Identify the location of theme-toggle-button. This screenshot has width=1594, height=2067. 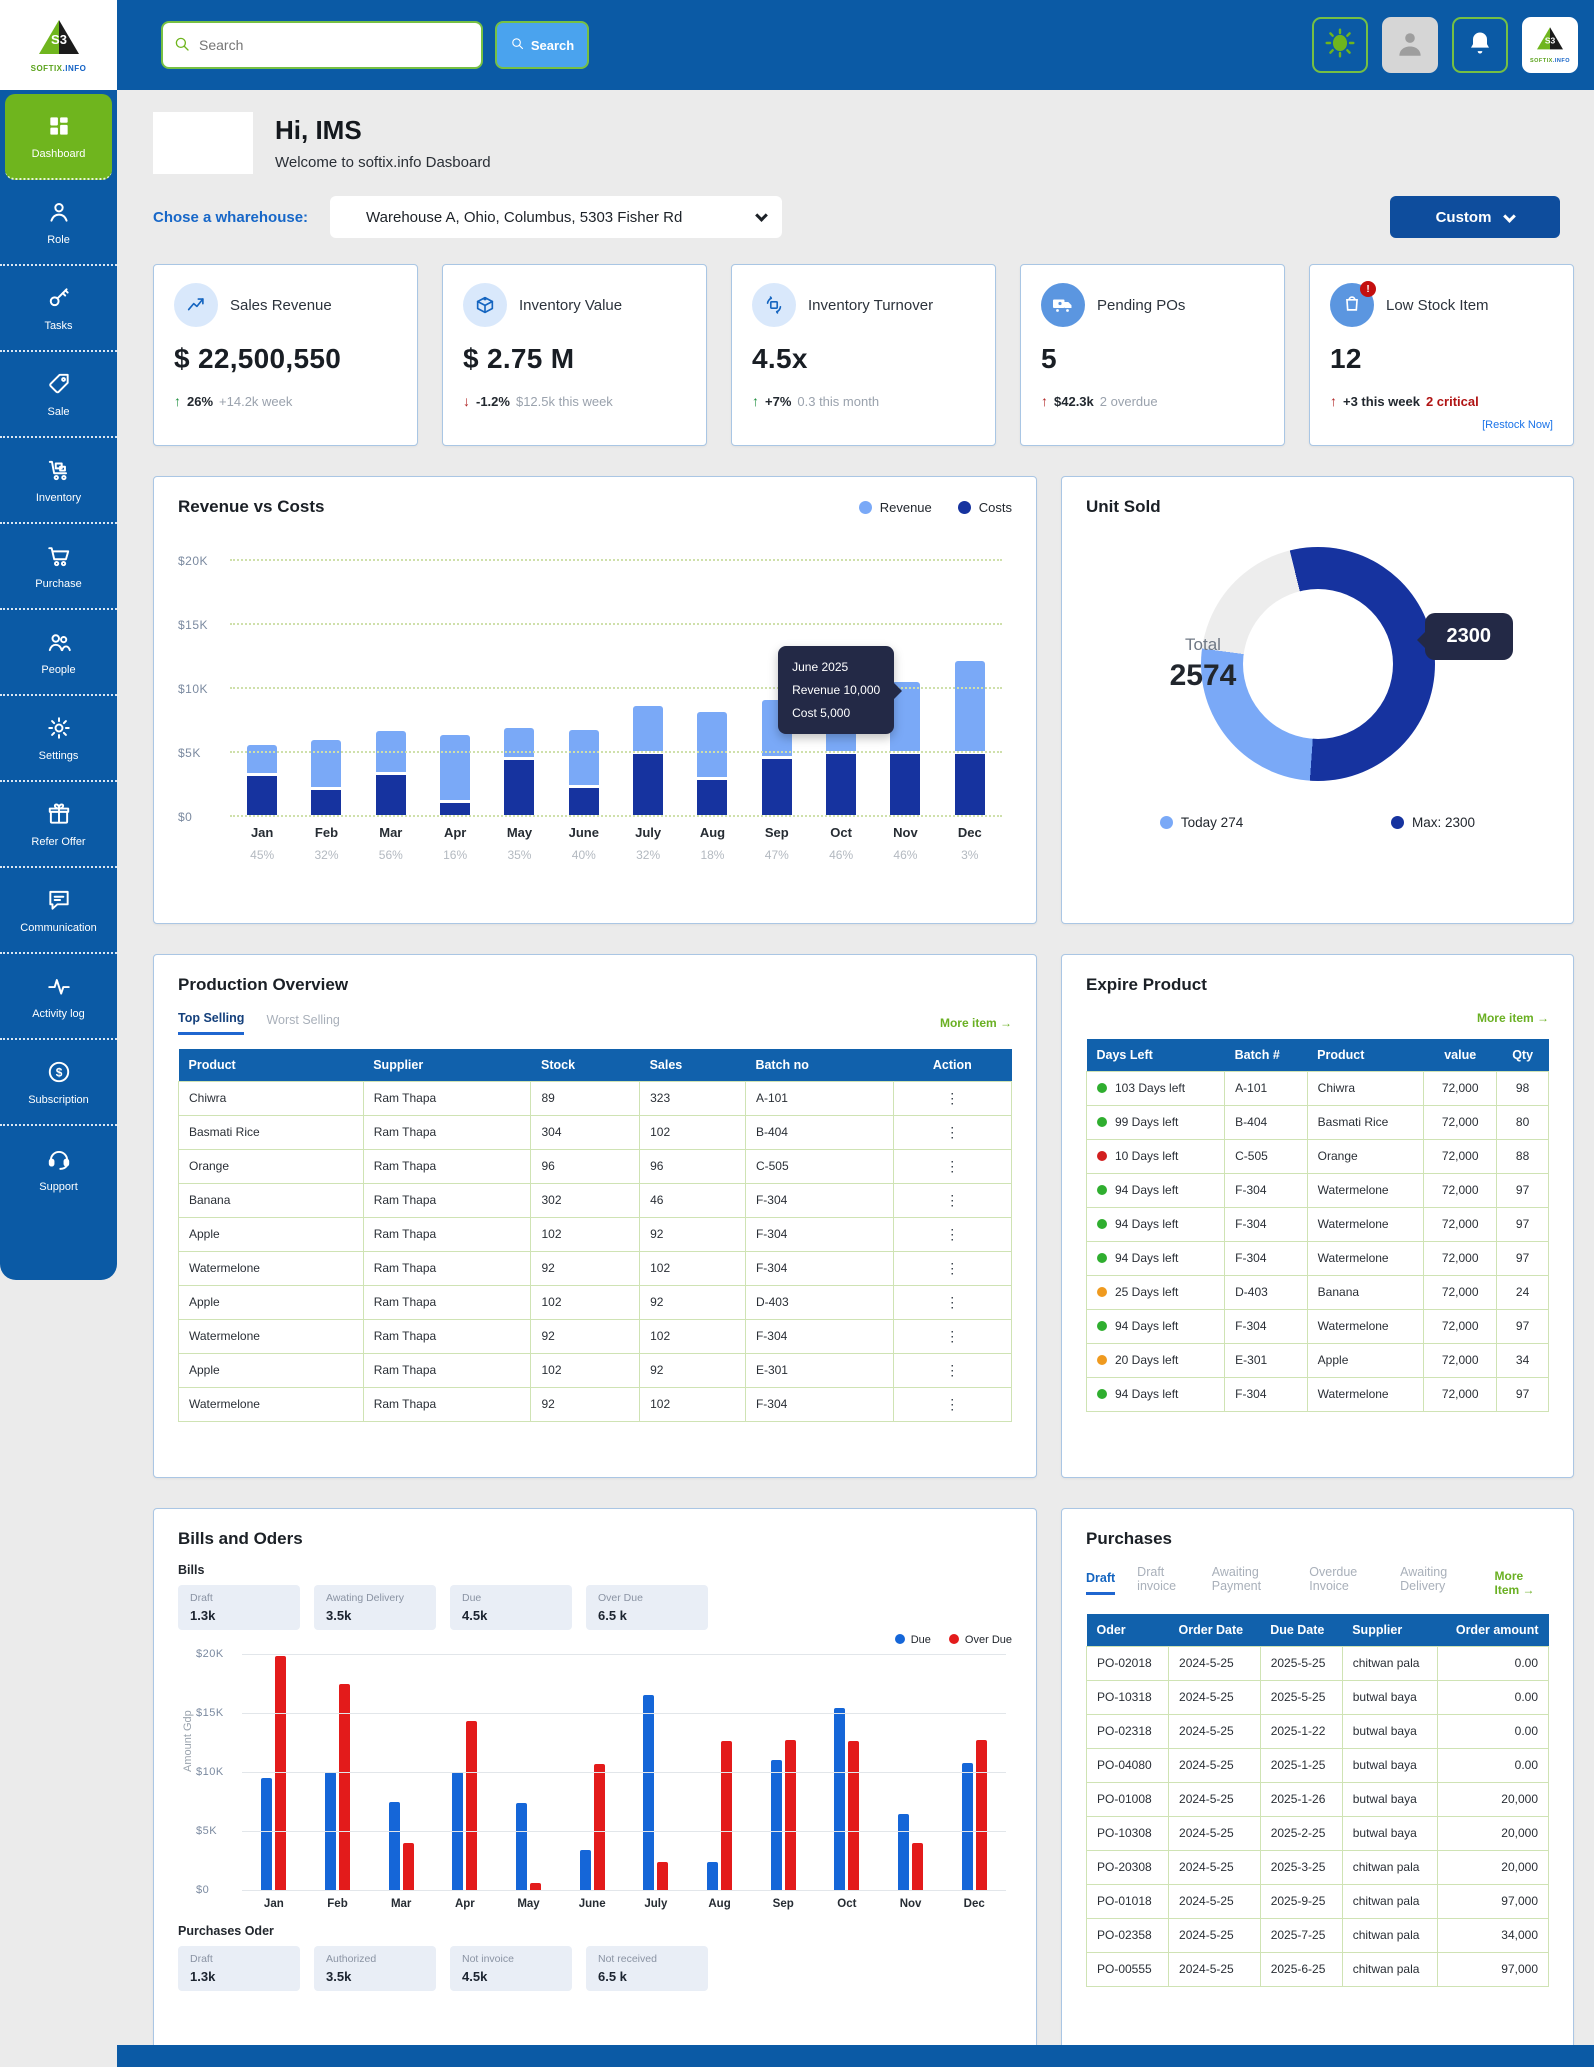
(1340, 45).